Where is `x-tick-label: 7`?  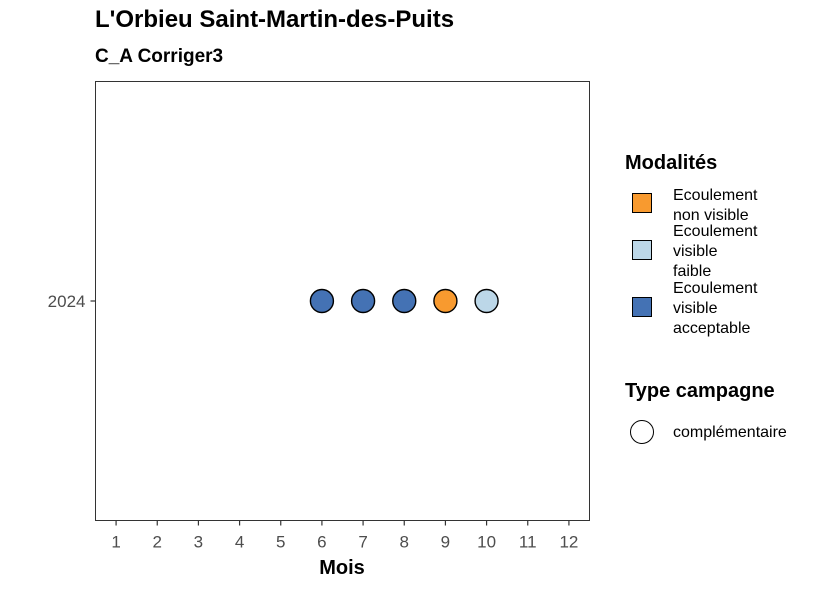
x-tick-label: 7 is located at coordinates (362, 542).